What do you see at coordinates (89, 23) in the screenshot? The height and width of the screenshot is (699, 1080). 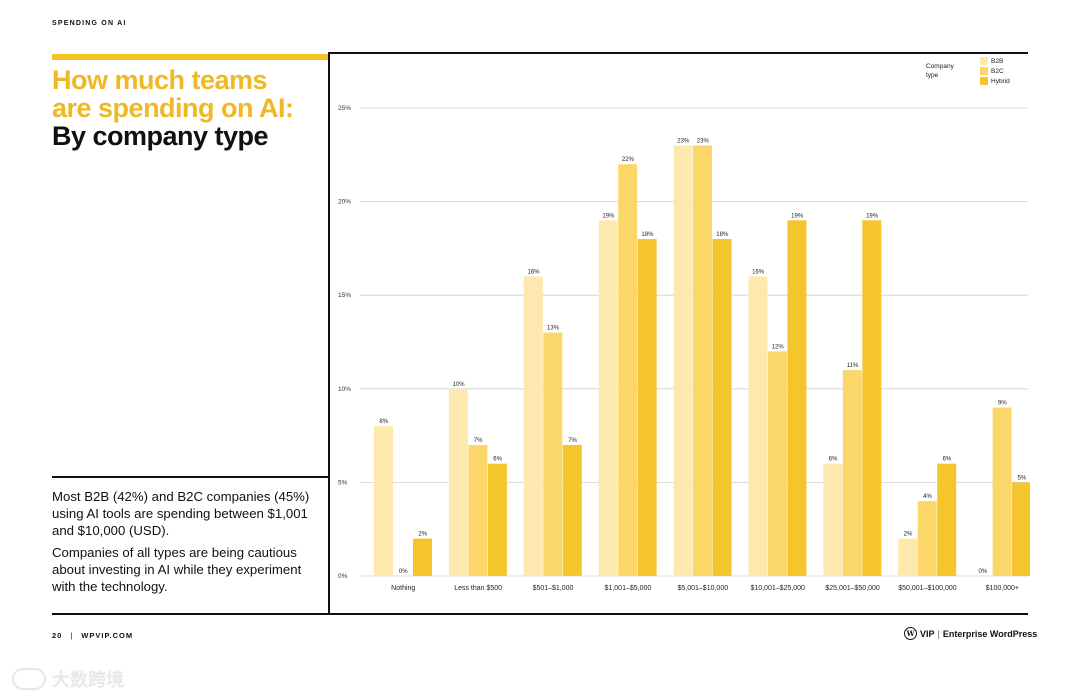 I see `section-label: SPENDING ON AI` at bounding box center [89, 23].